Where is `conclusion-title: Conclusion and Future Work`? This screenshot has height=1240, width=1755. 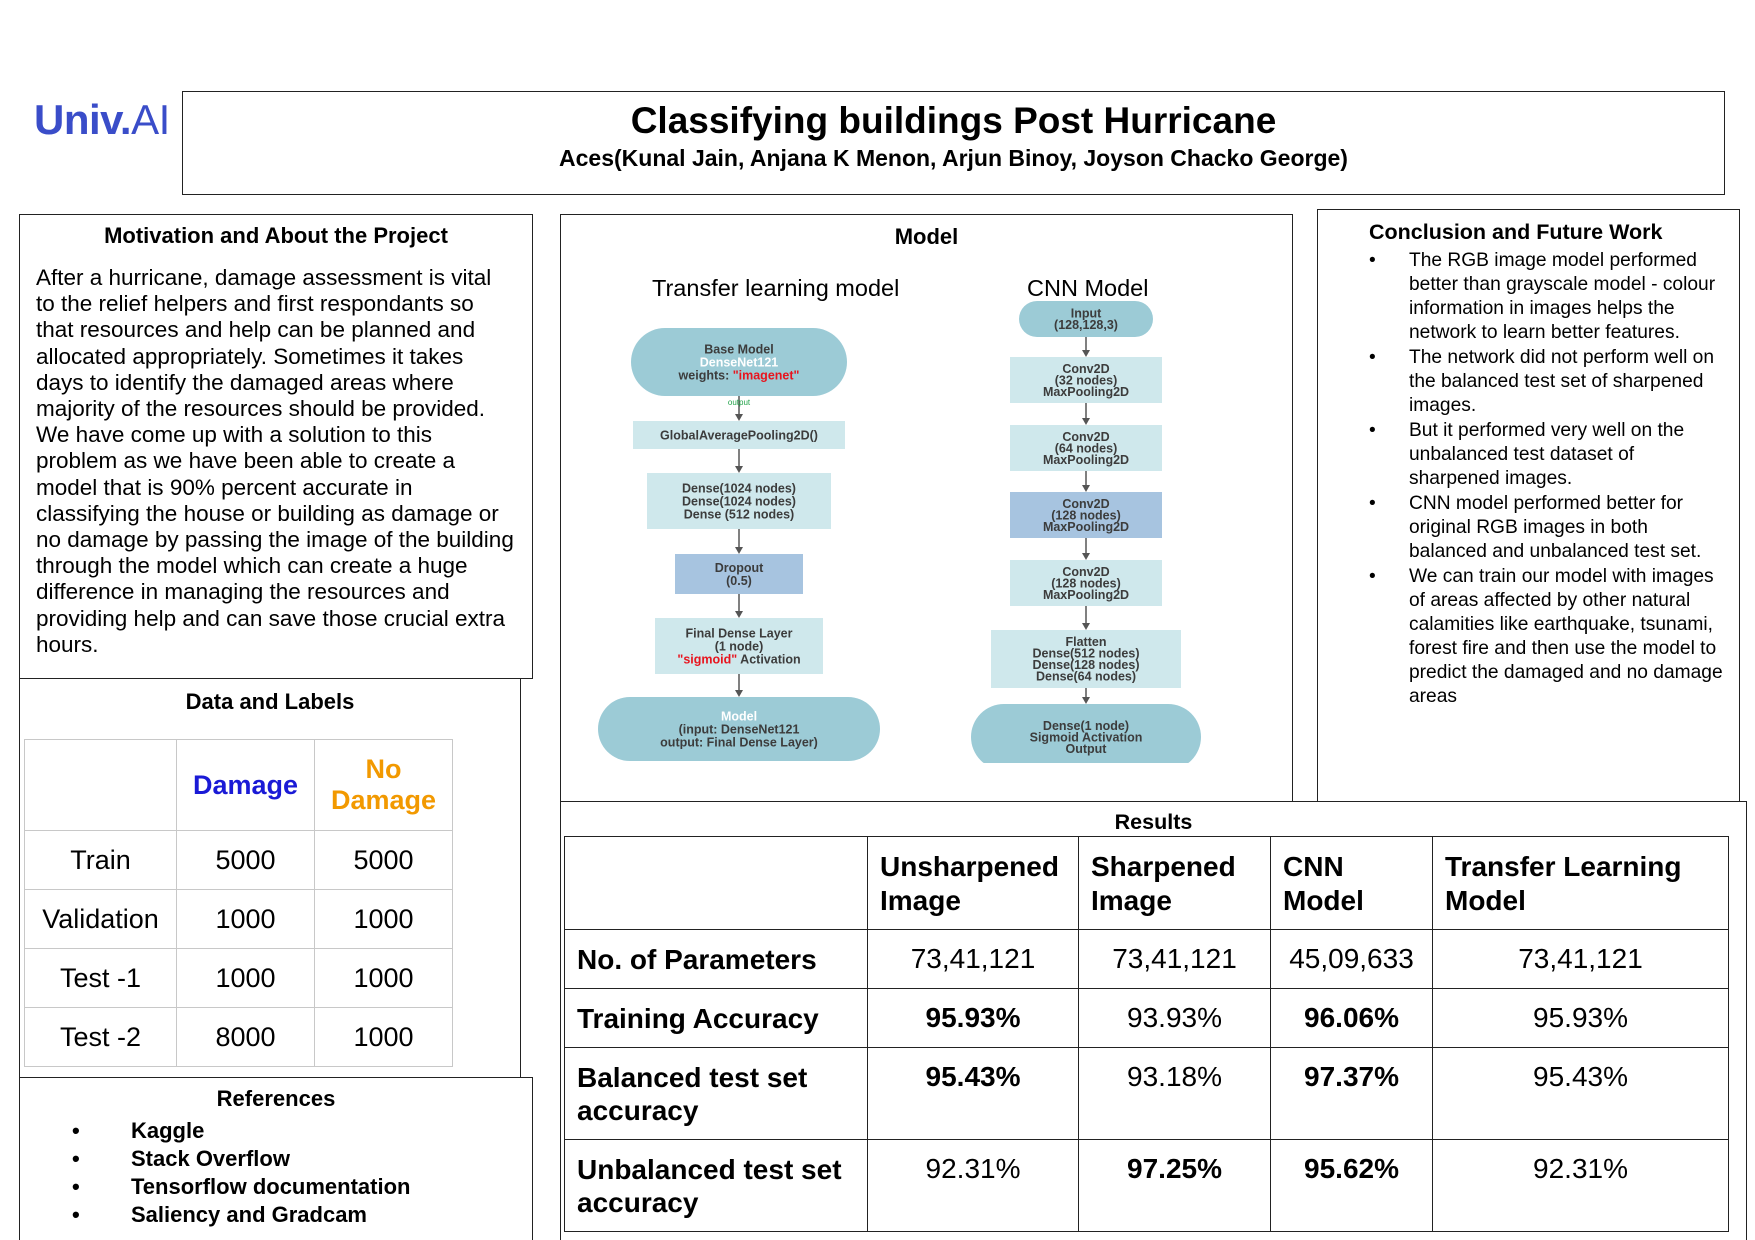
conclusion-title: Conclusion and Future Work is located at coordinates (1516, 232).